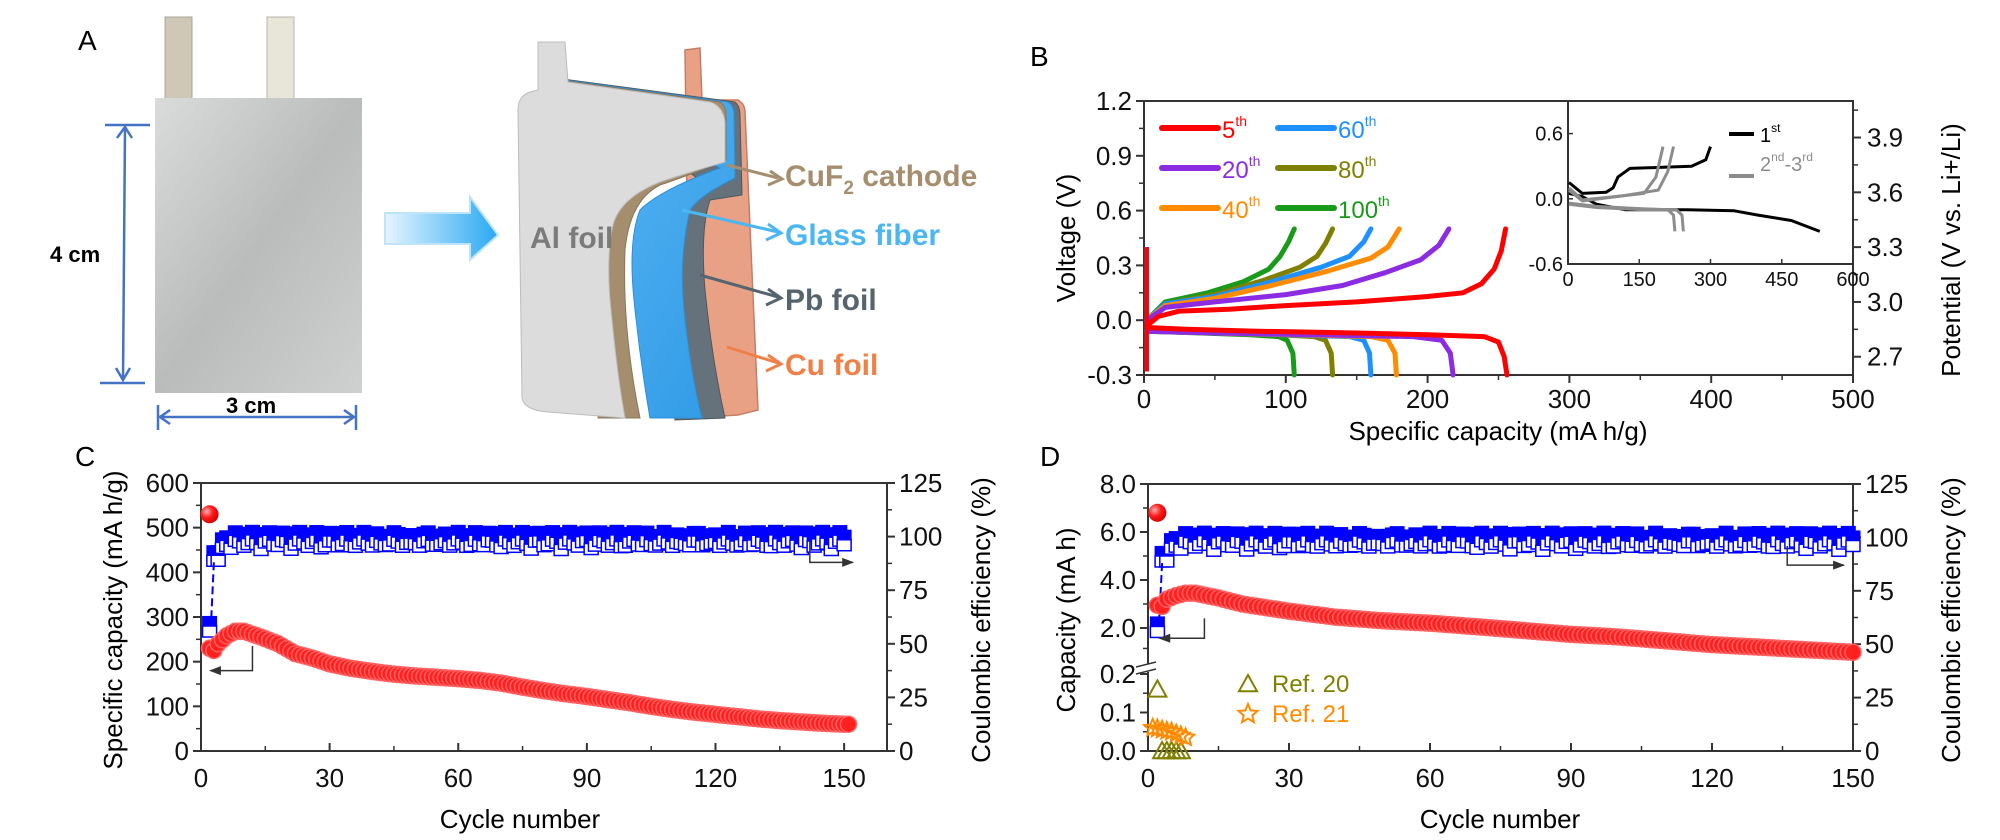 The height and width of the screenshot is (840, 2000). Describe the element at coordinates (85, 456) in the screenshot. I see `panel-label-c: C` at that location.